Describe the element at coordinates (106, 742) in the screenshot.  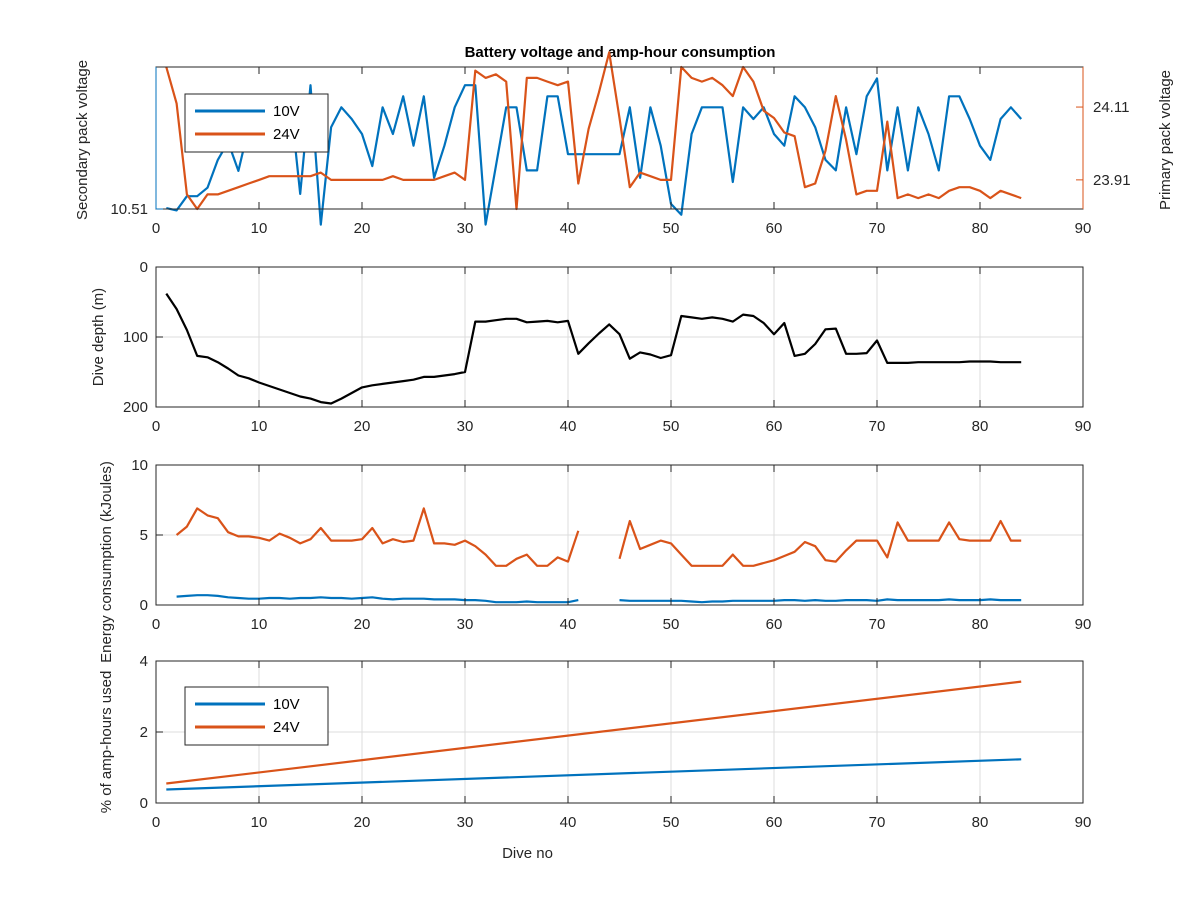
I see `y-axis-label: % of amp-hours used` at that location.